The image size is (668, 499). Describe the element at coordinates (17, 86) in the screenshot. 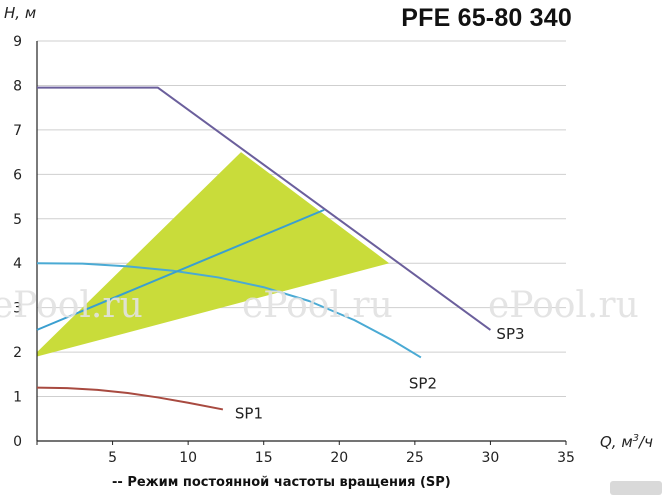

I see `y-tick-label-8: 8` at that location.